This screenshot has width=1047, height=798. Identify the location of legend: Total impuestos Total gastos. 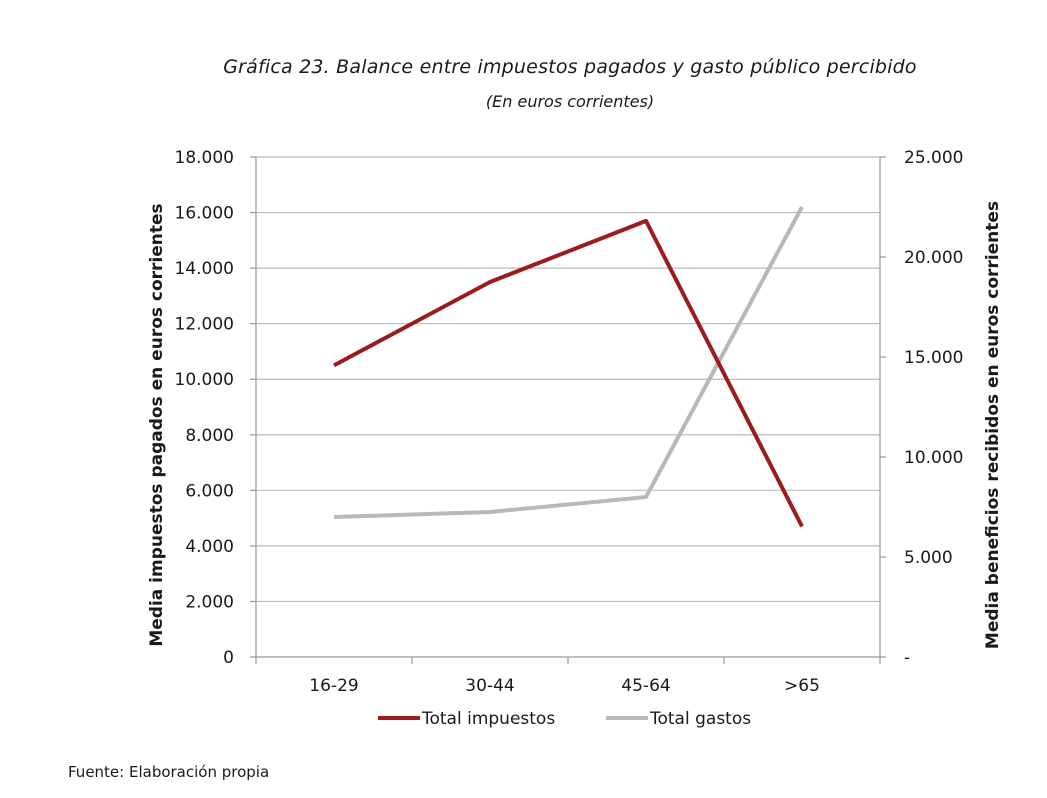
(564, 719).